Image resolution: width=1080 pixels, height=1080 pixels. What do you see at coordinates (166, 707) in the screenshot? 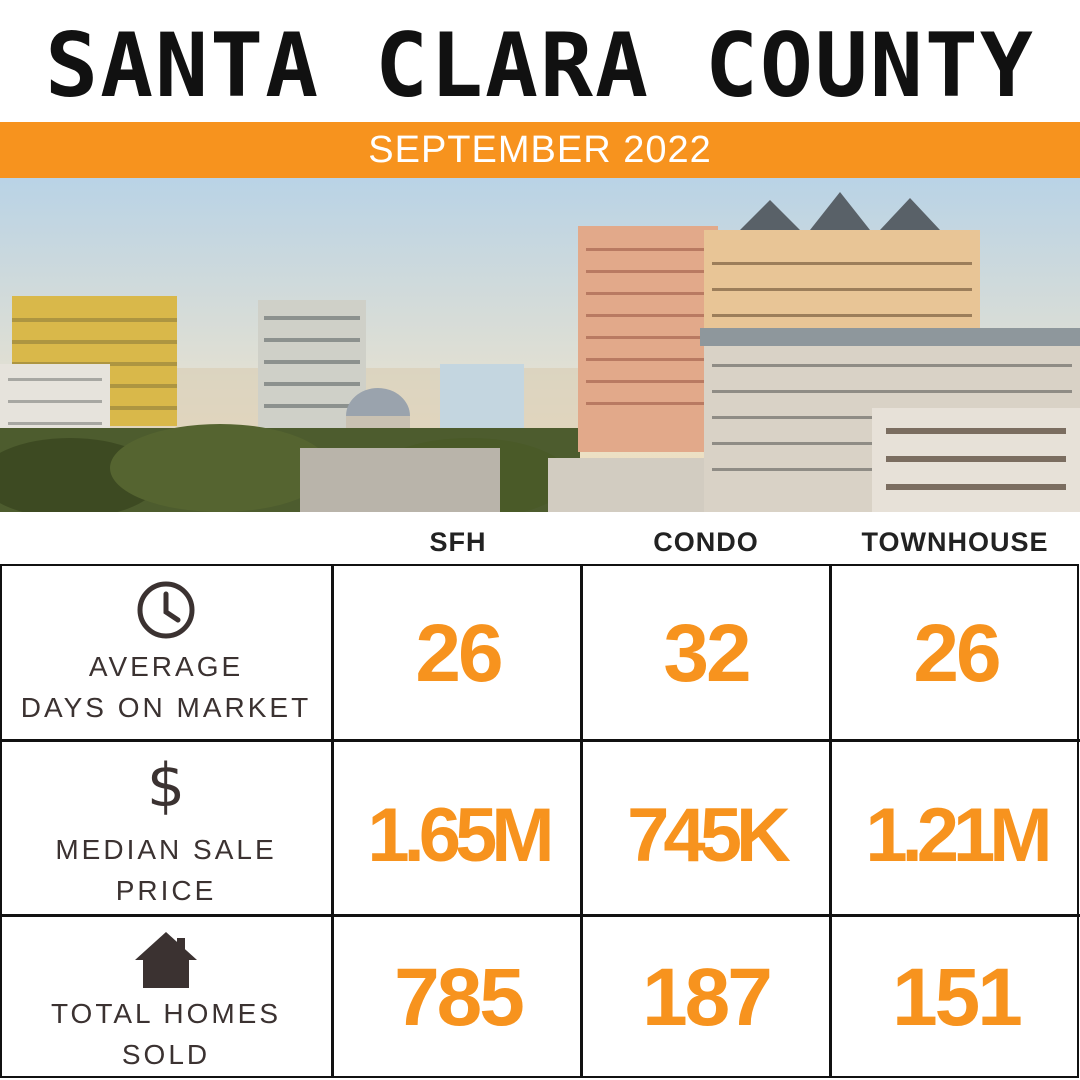
I see `row-label-days-line2: DAYS ON MARKET` at bounding box center [166, 707].